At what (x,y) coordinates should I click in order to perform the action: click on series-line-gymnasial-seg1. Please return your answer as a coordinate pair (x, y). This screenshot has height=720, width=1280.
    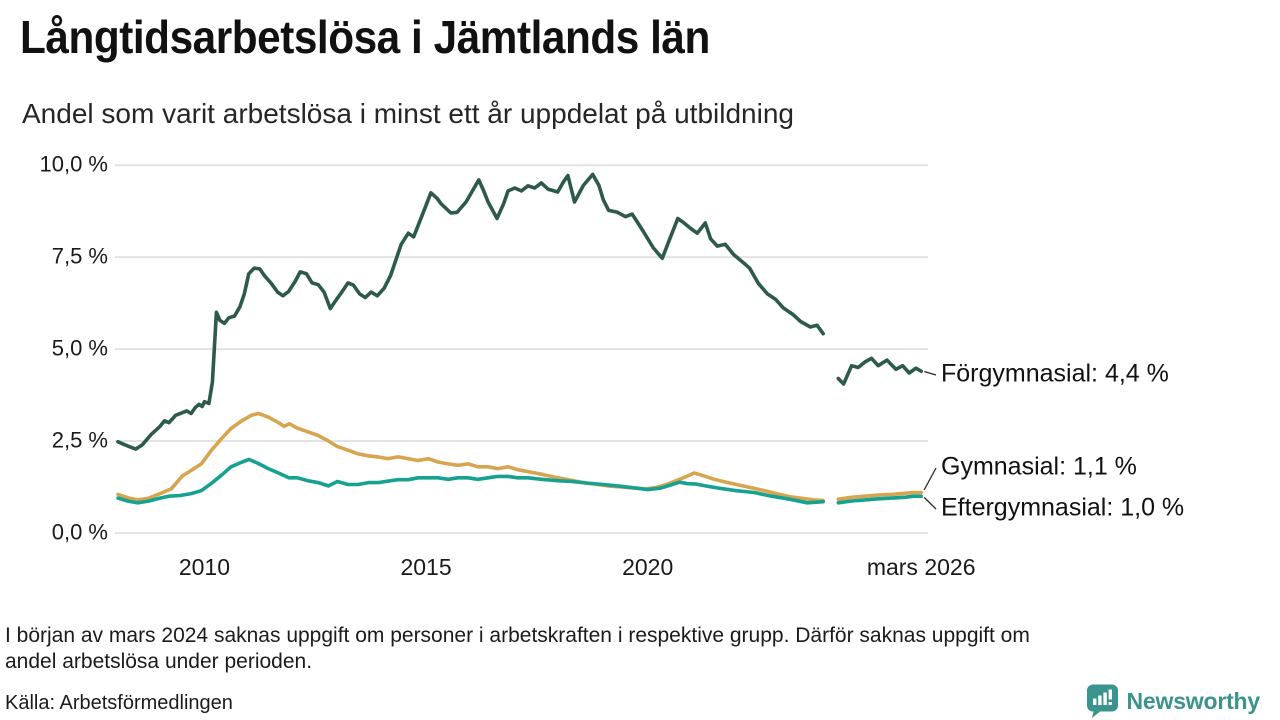
    Looking at the image, I should click on (471, 457).